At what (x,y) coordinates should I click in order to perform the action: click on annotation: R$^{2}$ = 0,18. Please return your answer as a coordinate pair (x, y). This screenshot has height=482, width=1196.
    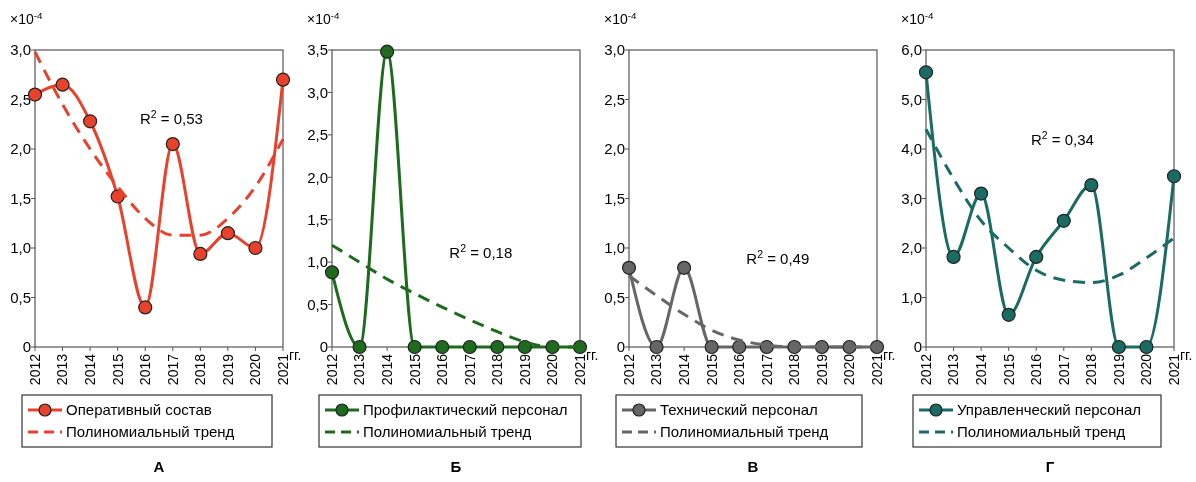
    Looking at the image, I should click on (481, 251).